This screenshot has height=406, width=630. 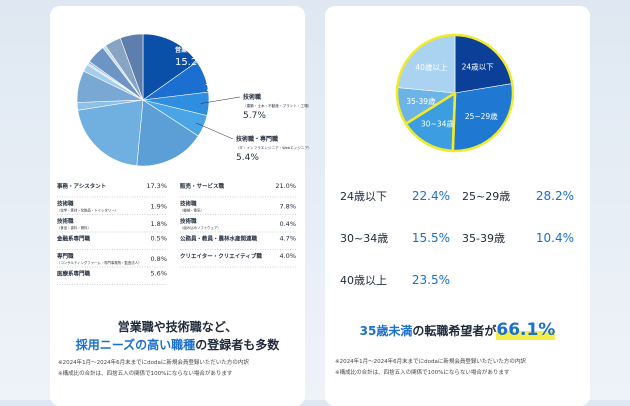 What do you see at coordinates (191, 62) in the screenshot?
I see `slice-value: 15.2%` at bounding box center [191, 62].